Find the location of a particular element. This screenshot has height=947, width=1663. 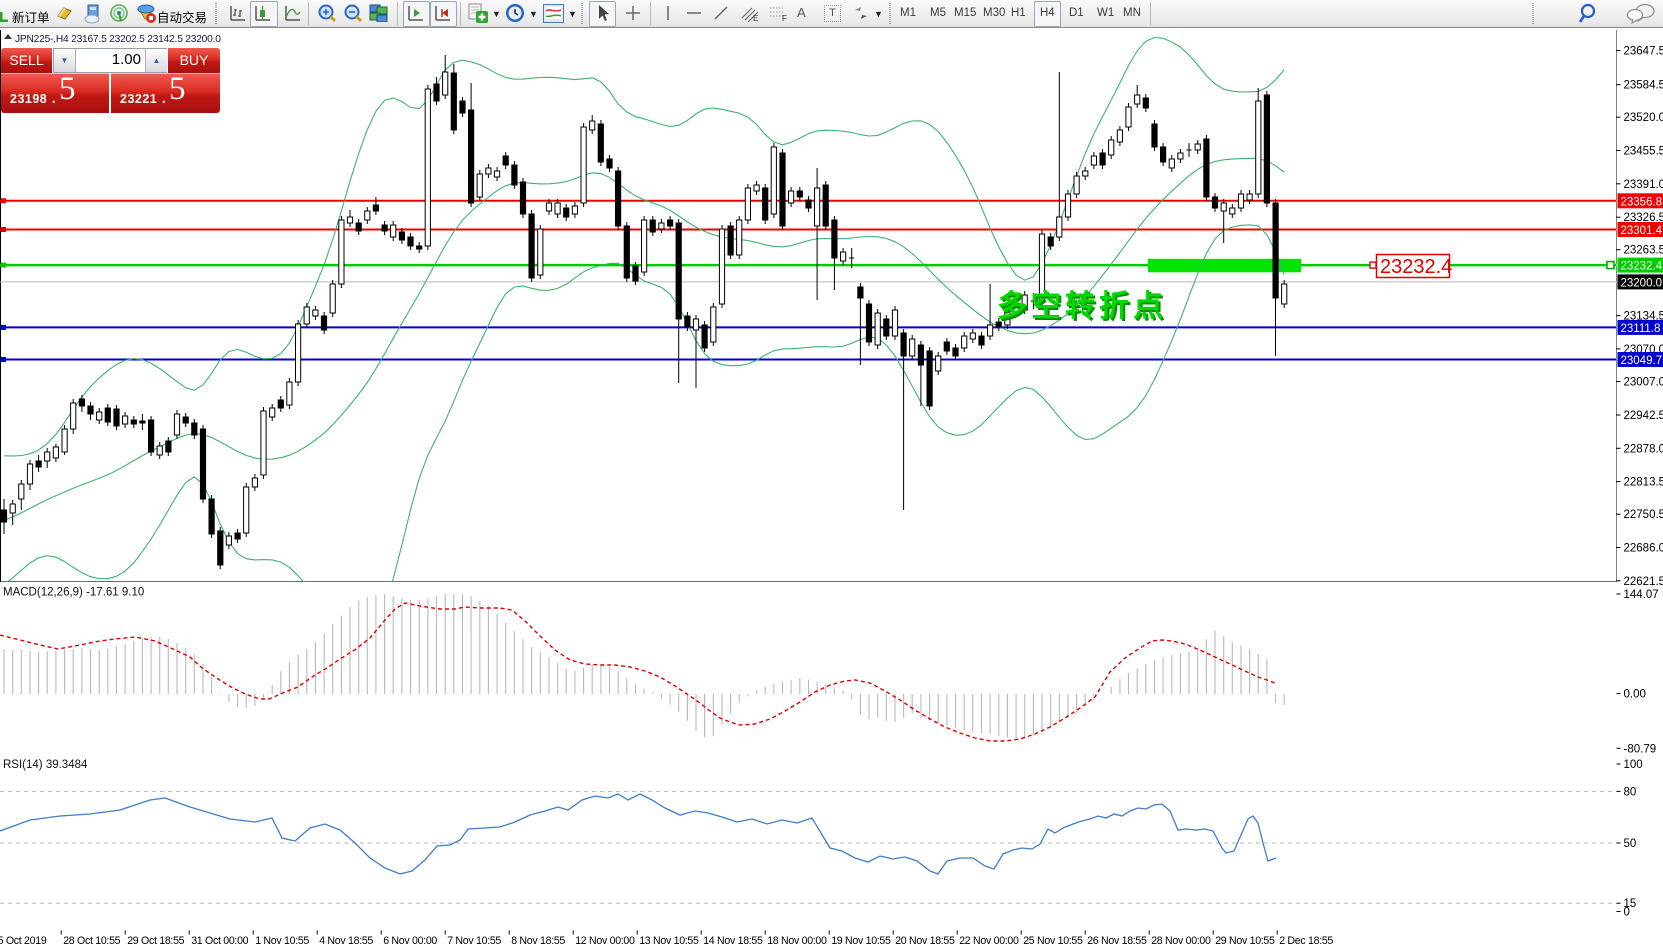

svg-text: 22813.5 is located at coordinates (1643, 483).